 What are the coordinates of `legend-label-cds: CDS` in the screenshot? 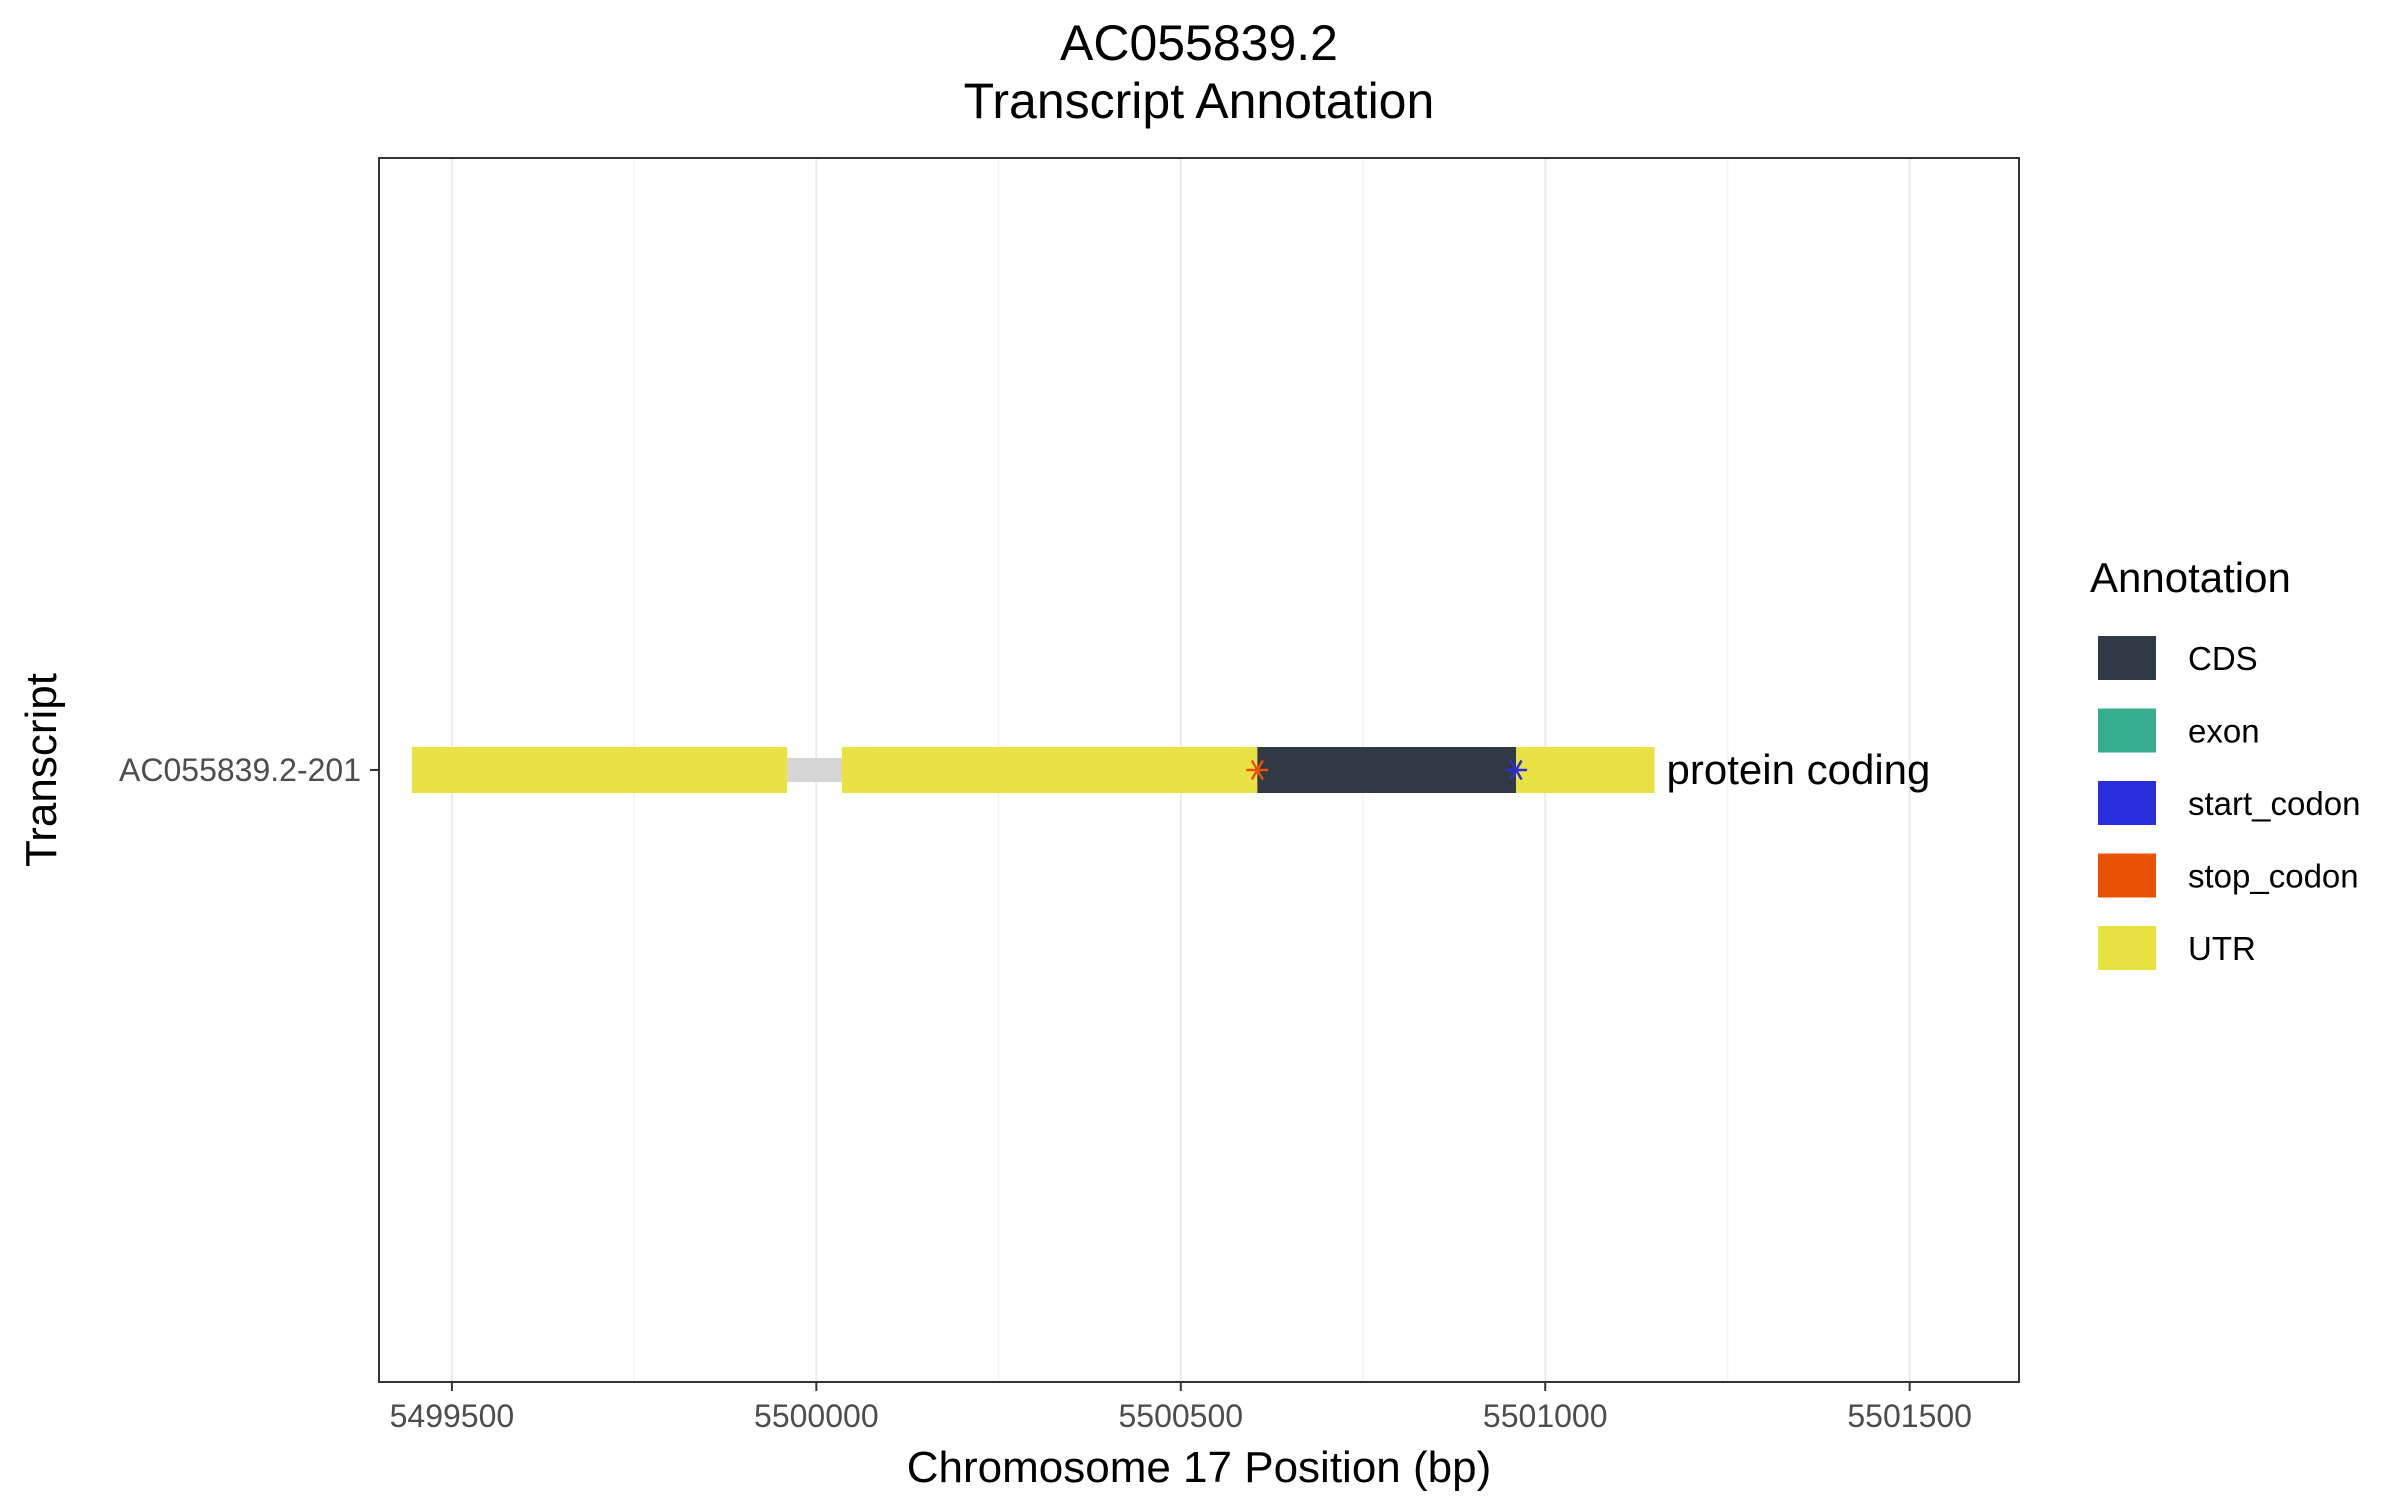 It's located at (2223, 658).